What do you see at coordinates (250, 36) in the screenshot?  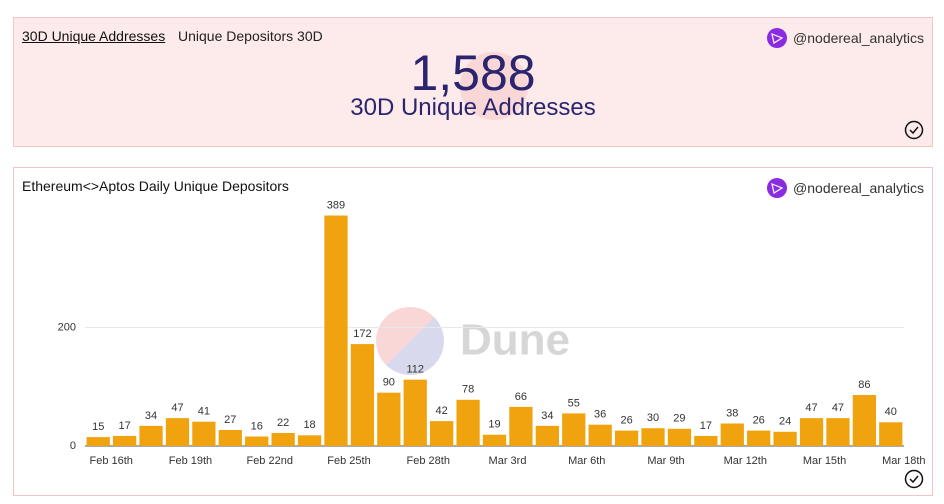 I see `tab: Unique Depositors 30D` at bounding box center [250, 36].